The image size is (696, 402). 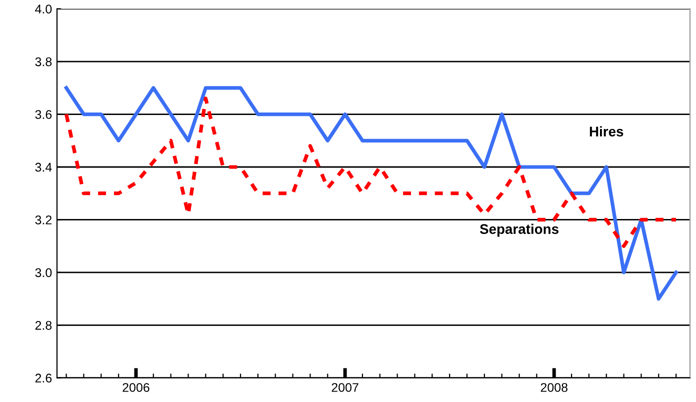 I want to click on y-tick-label: 3.0, so click(x=43, y=273).